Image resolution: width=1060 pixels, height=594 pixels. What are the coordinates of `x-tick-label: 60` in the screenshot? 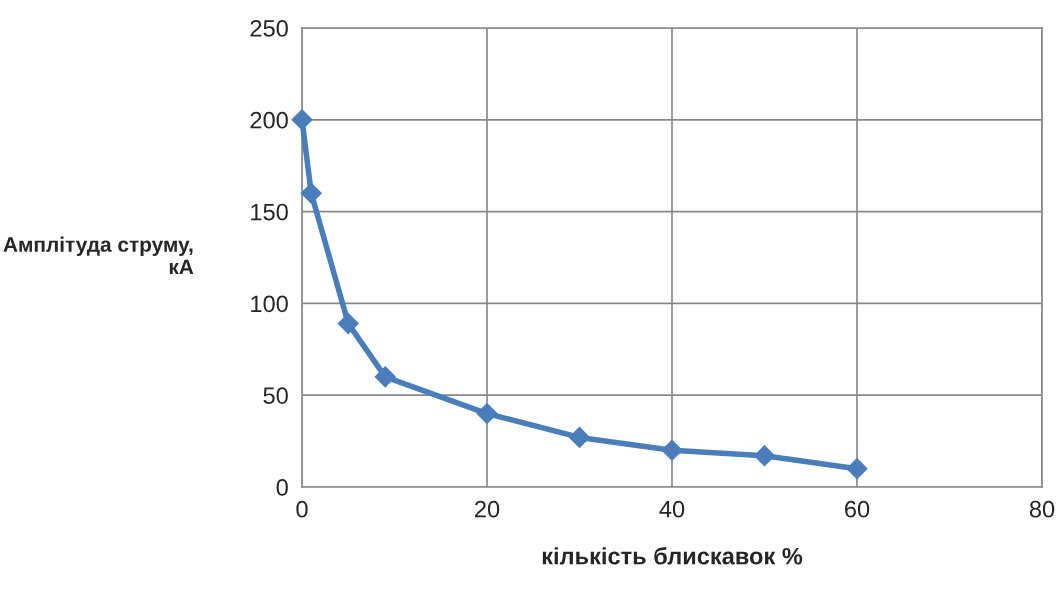 It's located at (857, 509).